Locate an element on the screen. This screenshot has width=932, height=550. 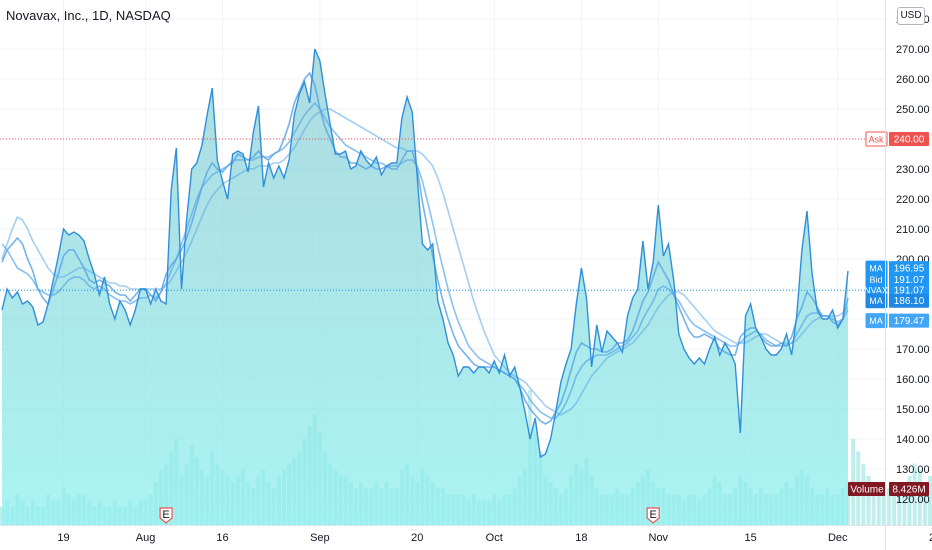
volume-tag-label-box is located at coordinates (867, 489).